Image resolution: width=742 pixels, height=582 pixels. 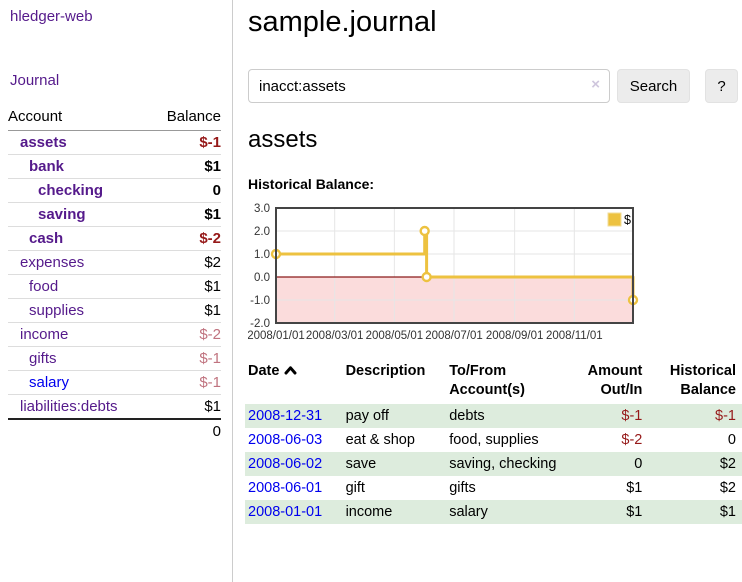 I want to click on transaction-description: gift, so click(x=355, y=488).